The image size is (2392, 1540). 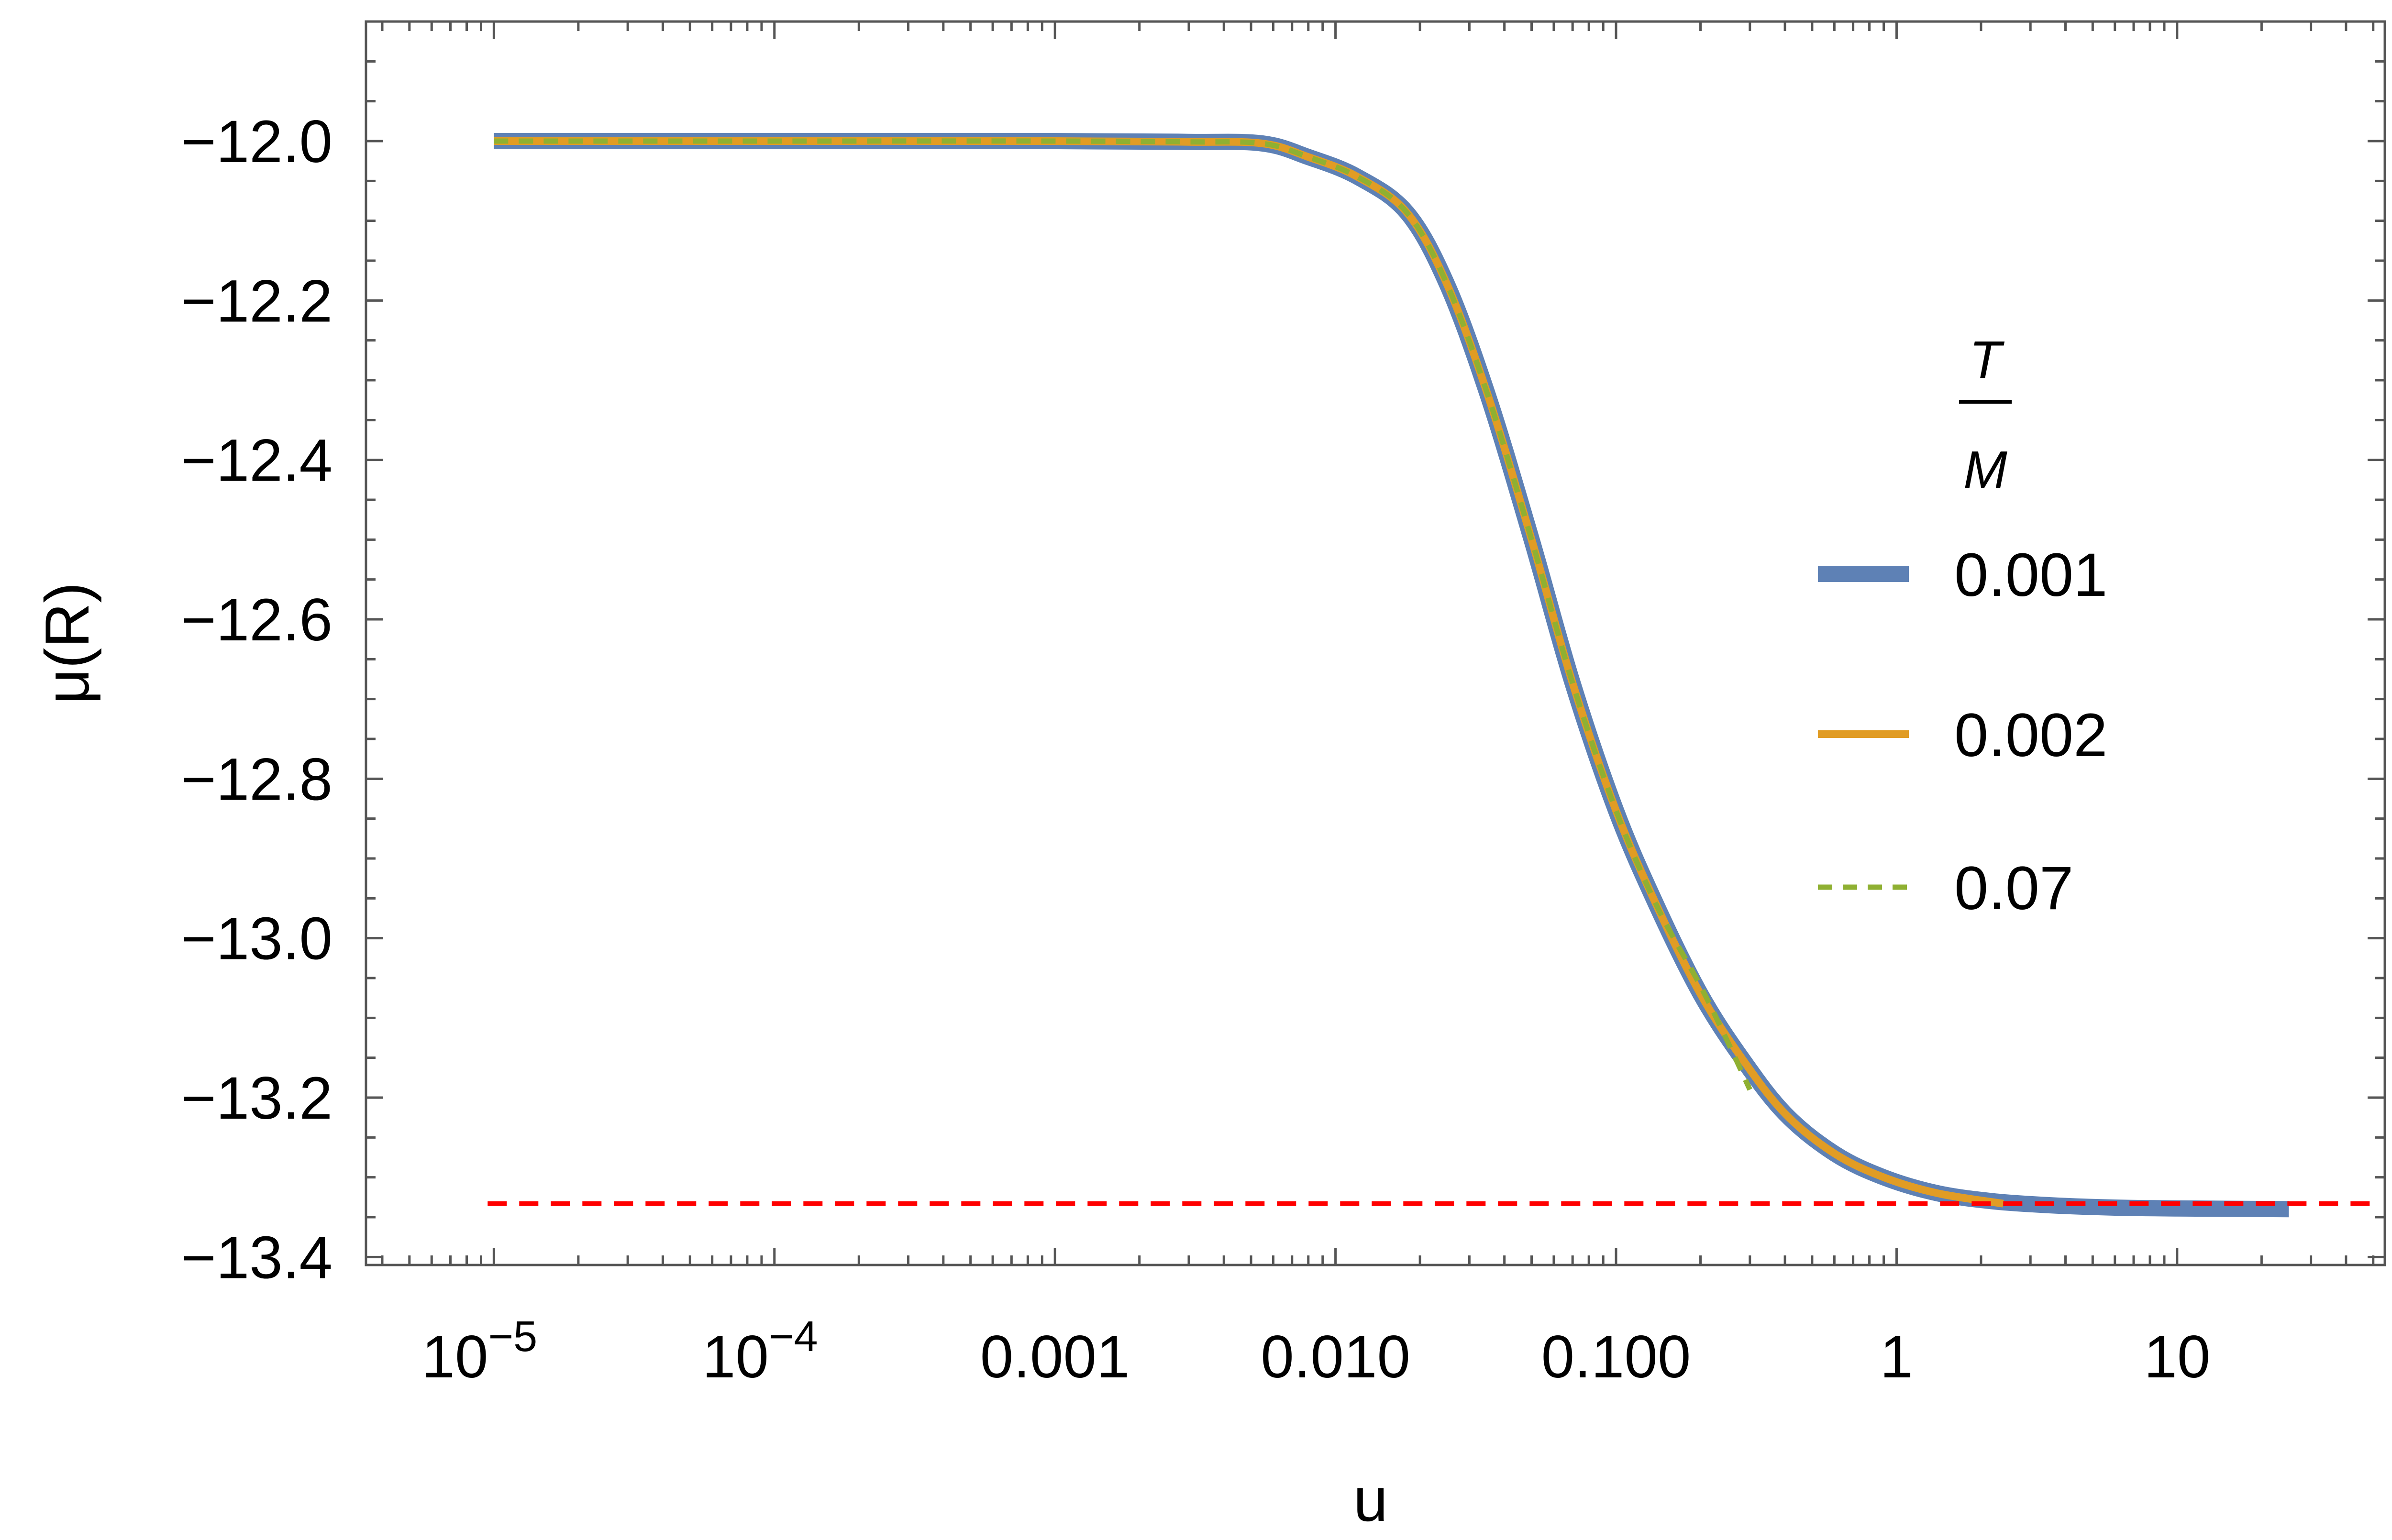 I want to click on x-tick-label: 10, so click(x=2177, y=1357).